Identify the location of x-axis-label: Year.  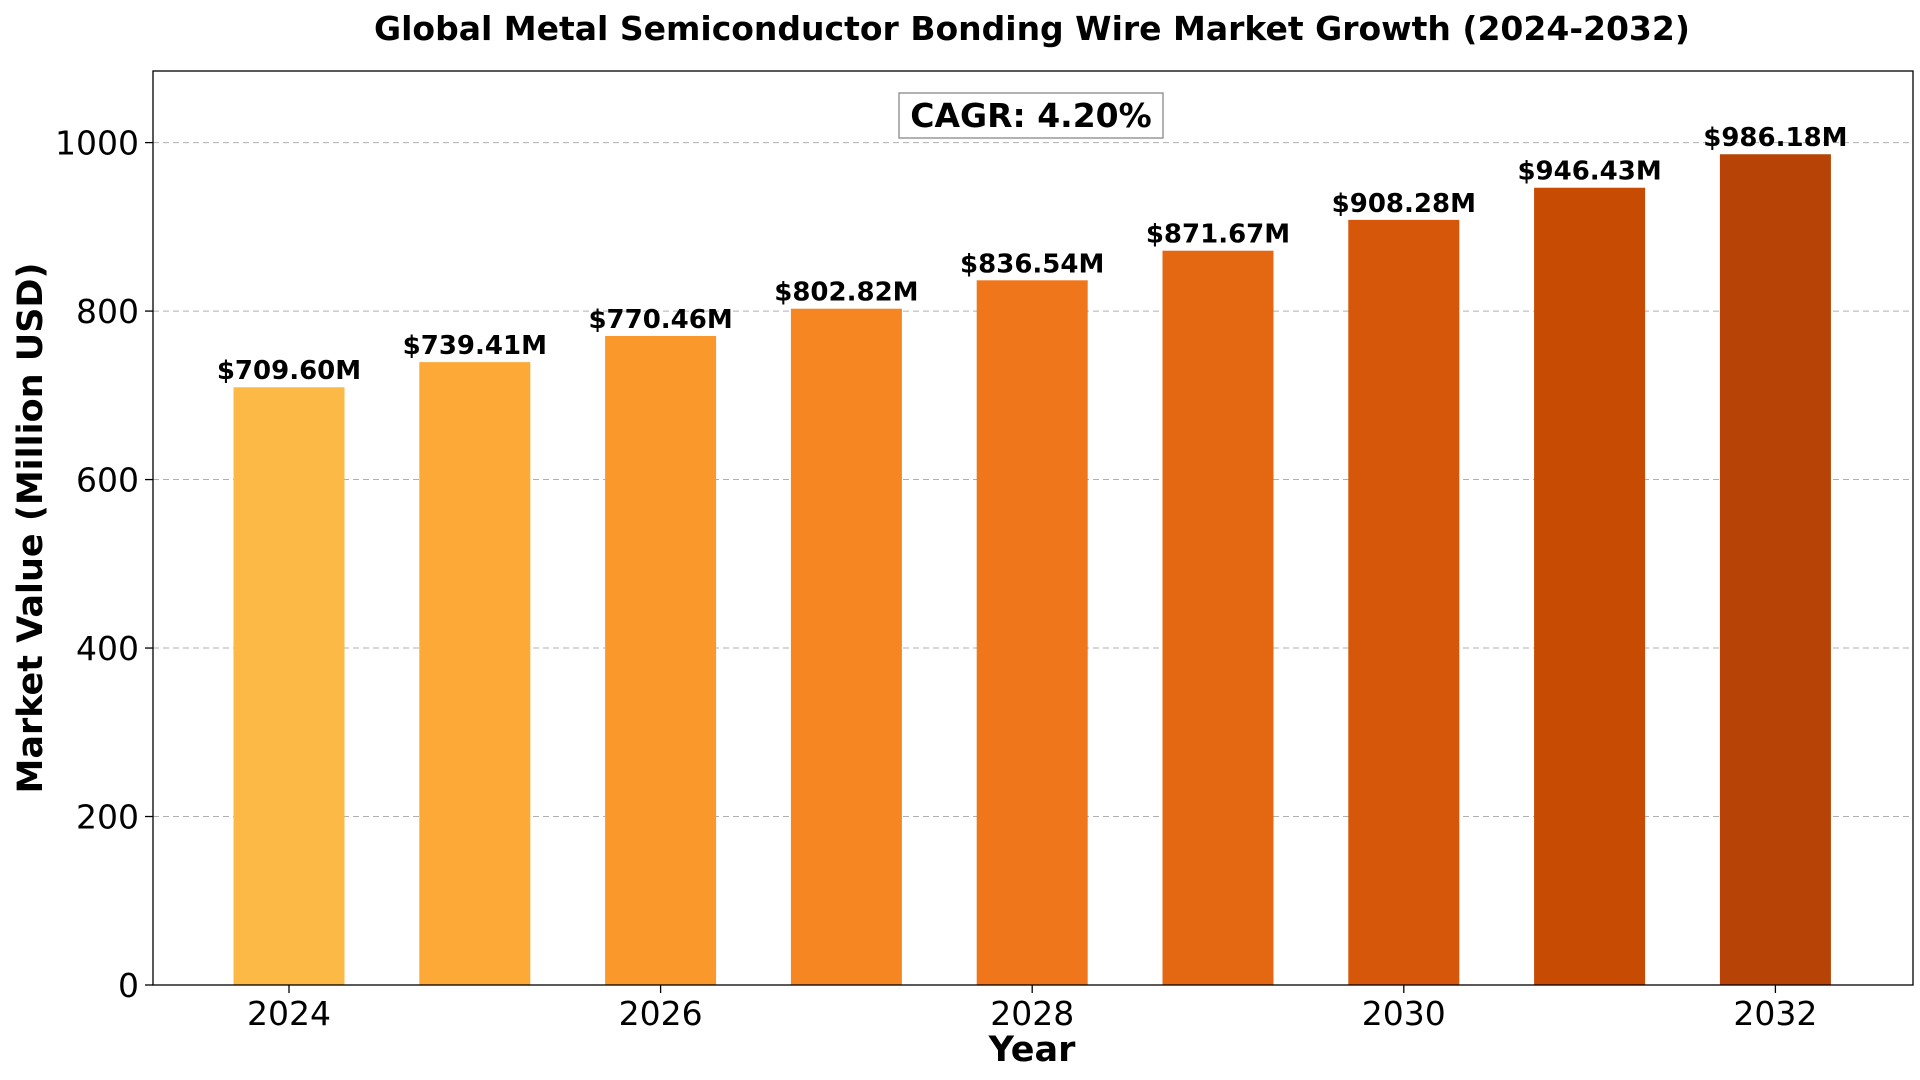
(1032, 1050).